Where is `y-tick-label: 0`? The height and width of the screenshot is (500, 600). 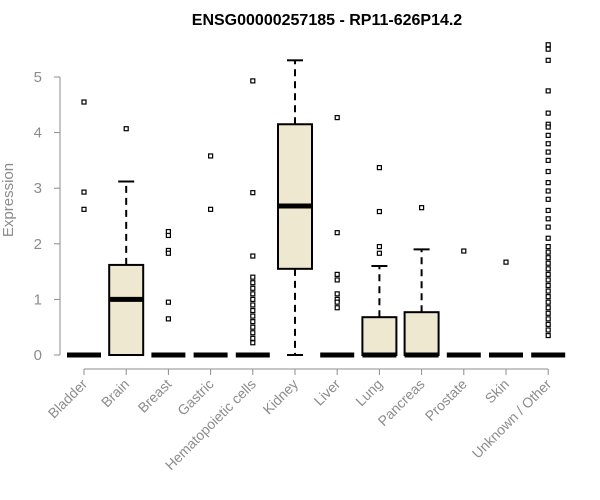
y-tick-label: 0 is located at coordinates (38, 355).